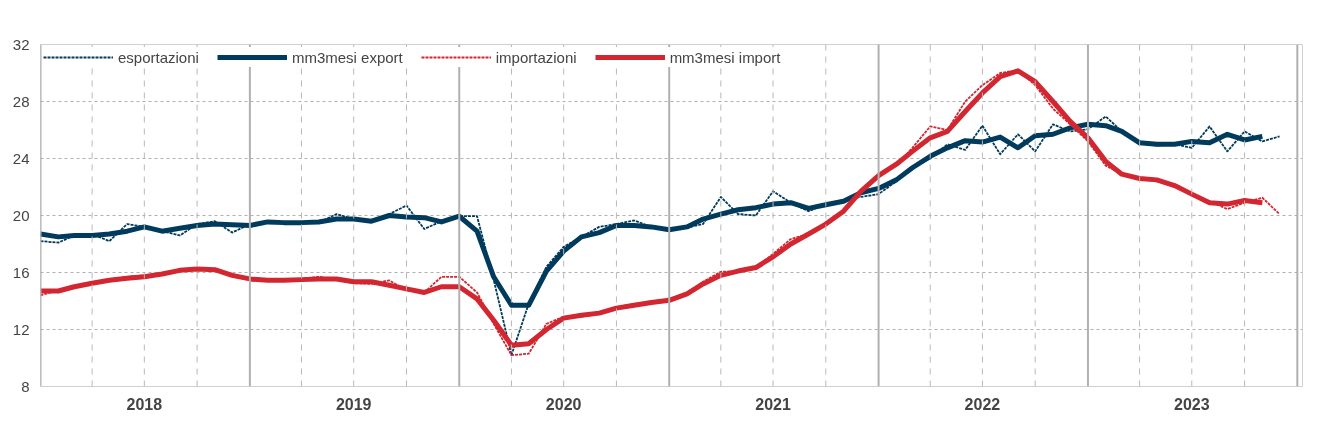  What do you see at coordinates (536, 57) in the screenshot?
I see `legend-label: importazioni` at bounding box center [536, 57].